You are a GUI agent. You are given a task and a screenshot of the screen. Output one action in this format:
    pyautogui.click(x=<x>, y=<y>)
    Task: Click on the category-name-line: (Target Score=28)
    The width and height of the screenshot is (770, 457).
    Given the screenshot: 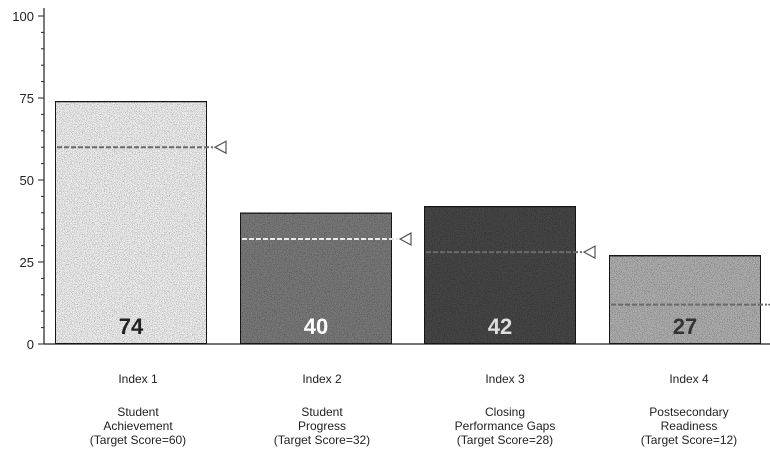 What is the action you would take?
    pyautogui.click(x=505, y=440)
    